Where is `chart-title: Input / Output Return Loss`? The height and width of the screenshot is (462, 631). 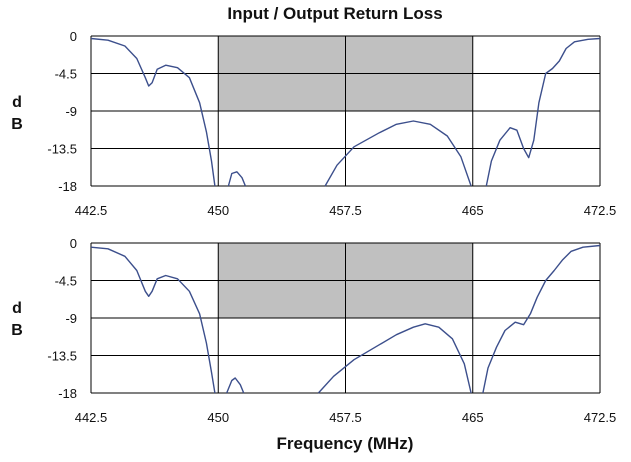 chart-title: Input / Output Return Loss is located at coordinates (335, 13).